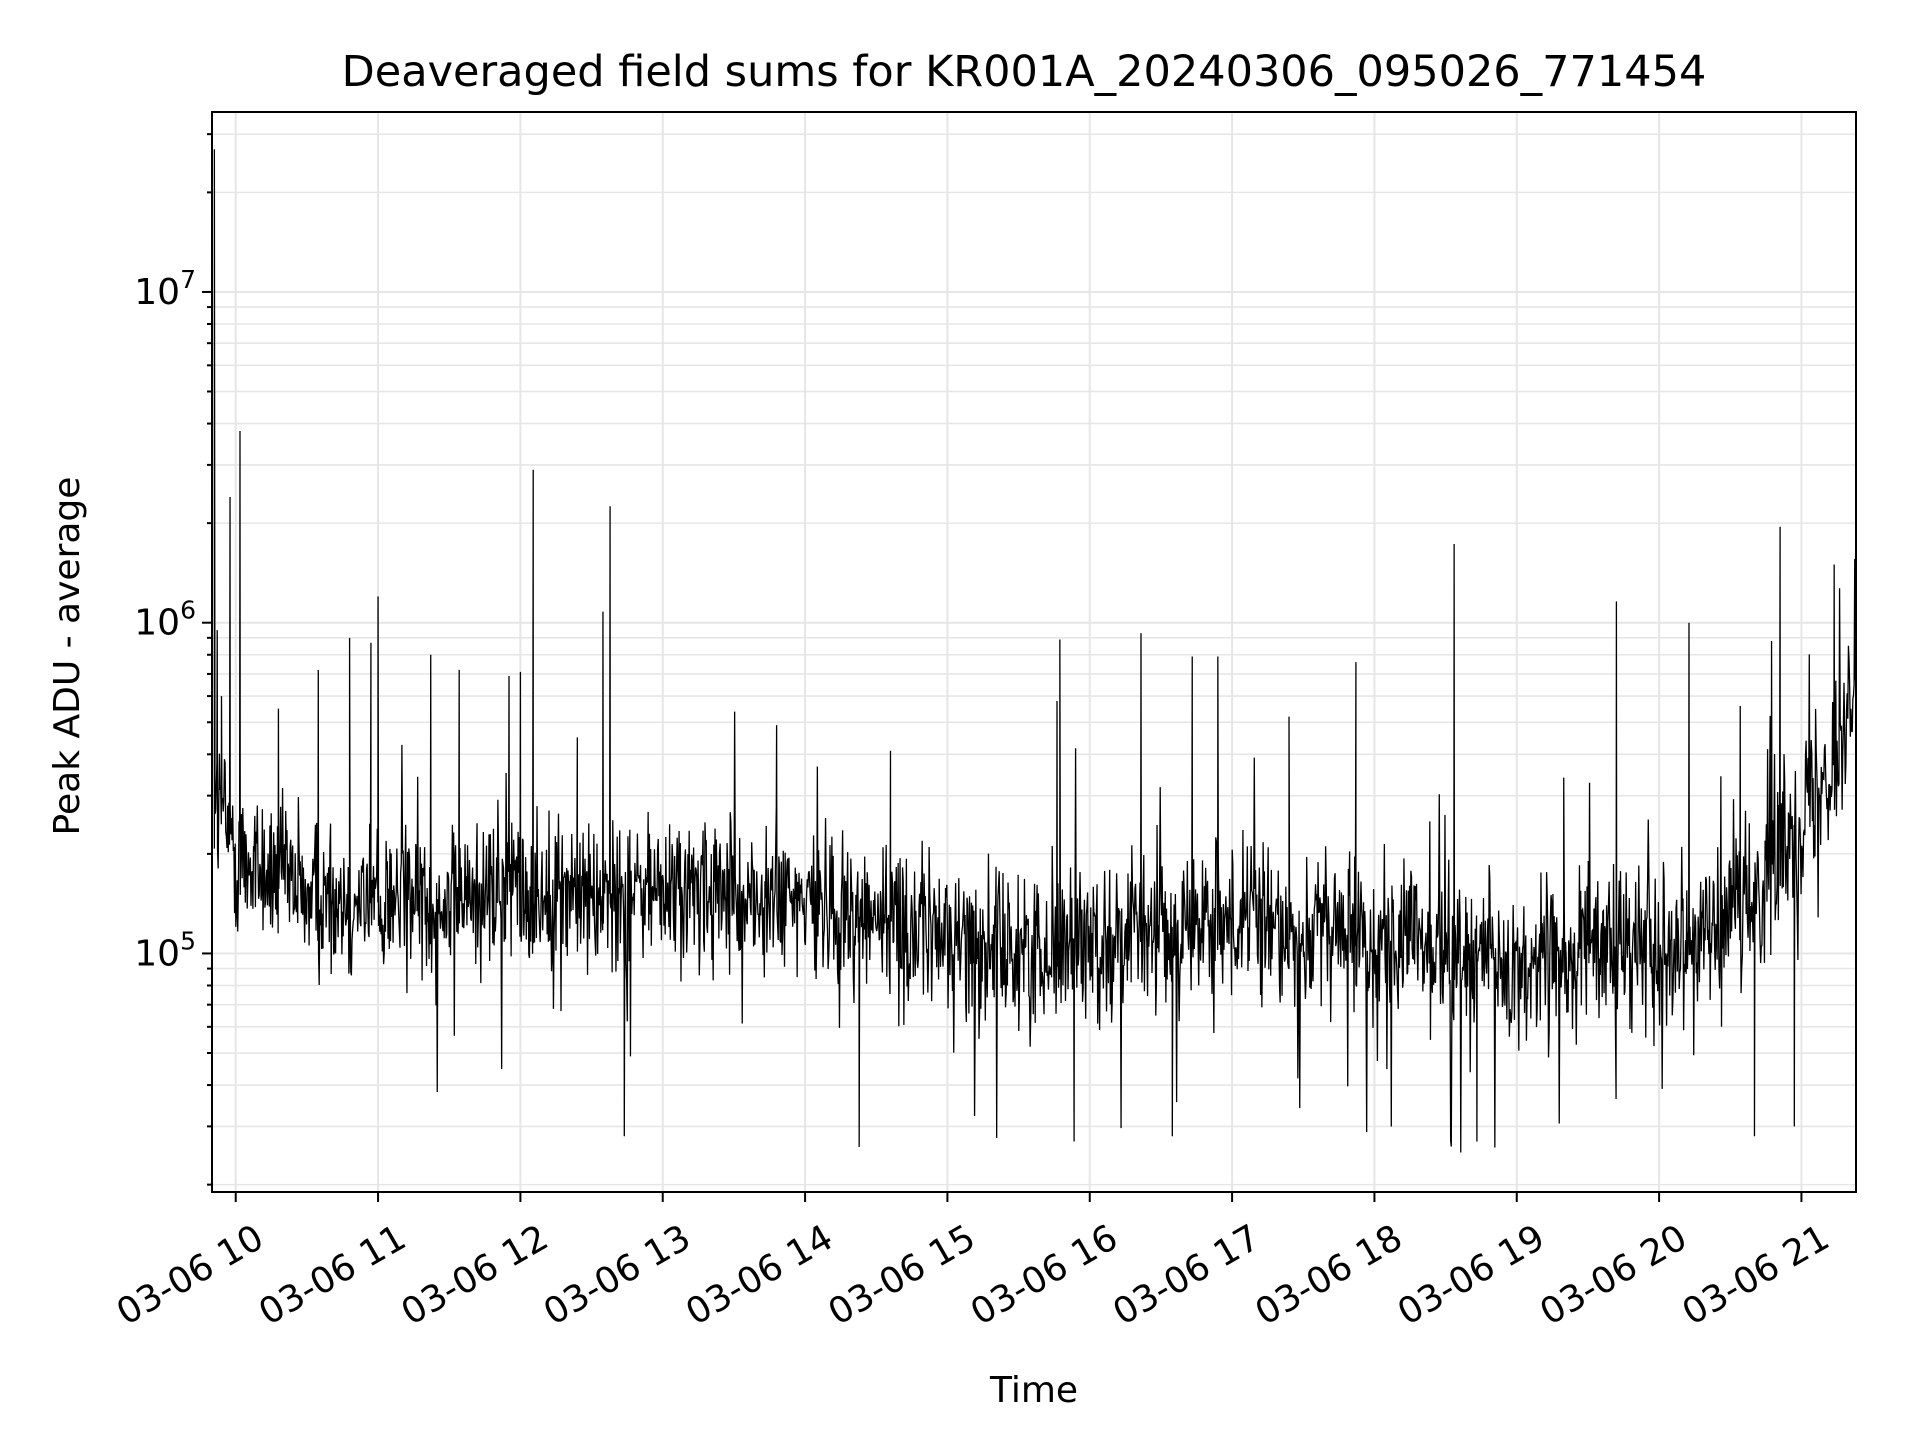 The height and width of the screenshot is (1440, 1920). Describe the element at coordinates (67, 656) in the screenshot. I see `y-axis-label: Peak ADU - average` at that location.